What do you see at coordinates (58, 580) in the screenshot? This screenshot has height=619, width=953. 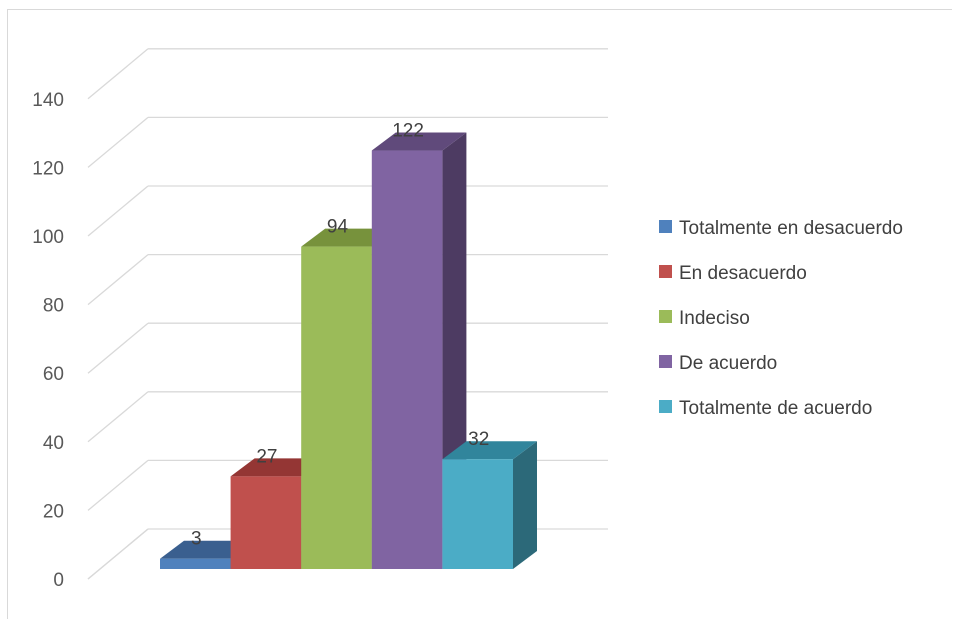 I see `y-tick-label: 0` at bounding box center [58, 580].